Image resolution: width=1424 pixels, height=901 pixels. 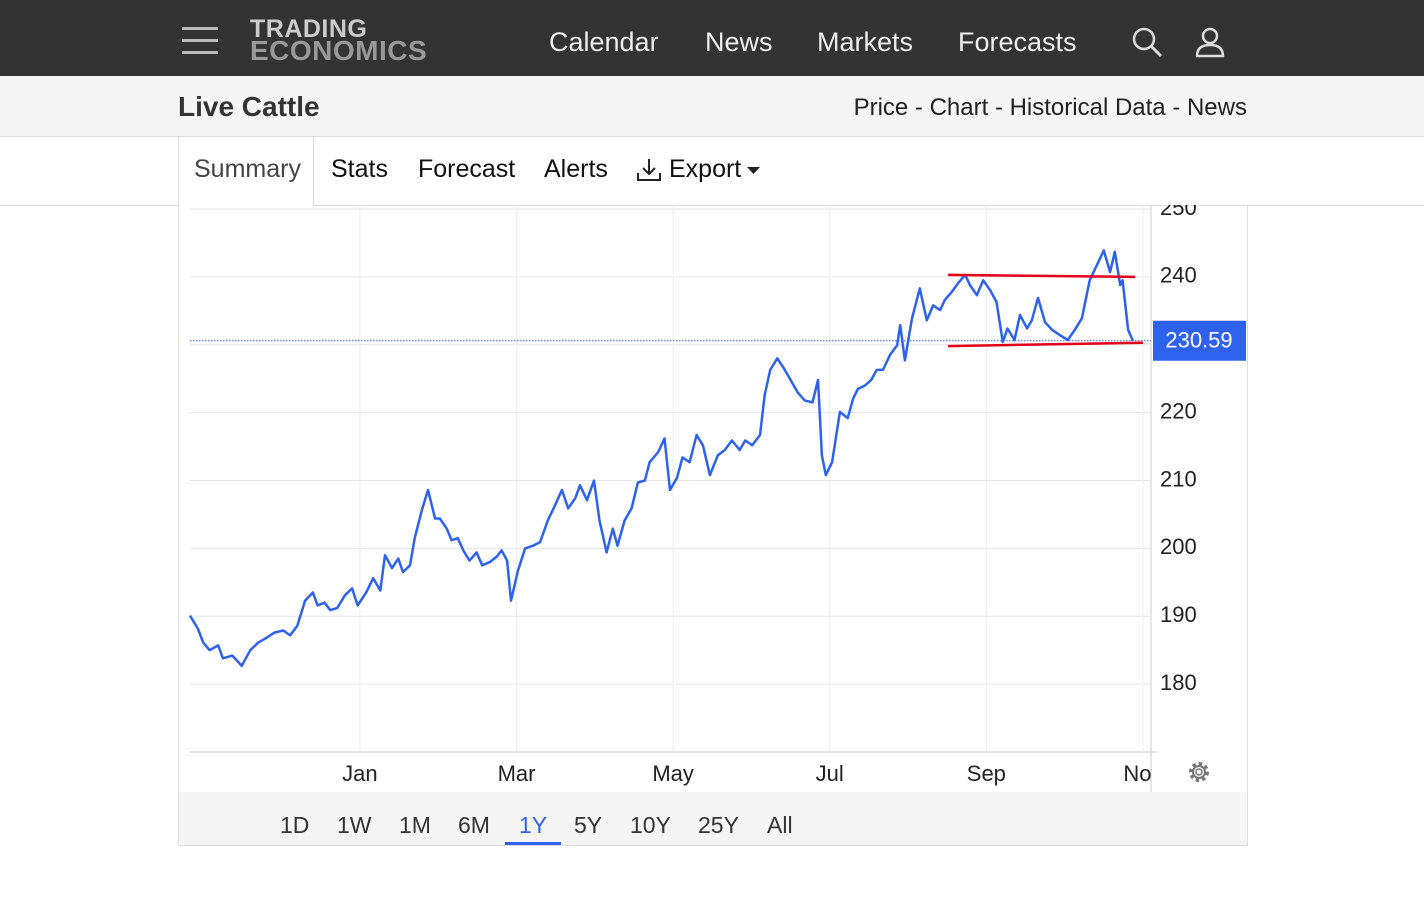 What do you see at coordinates (517, 773) in the screenshot?
I see `x-tick-label: Mar` at bounding box center [517, 773].